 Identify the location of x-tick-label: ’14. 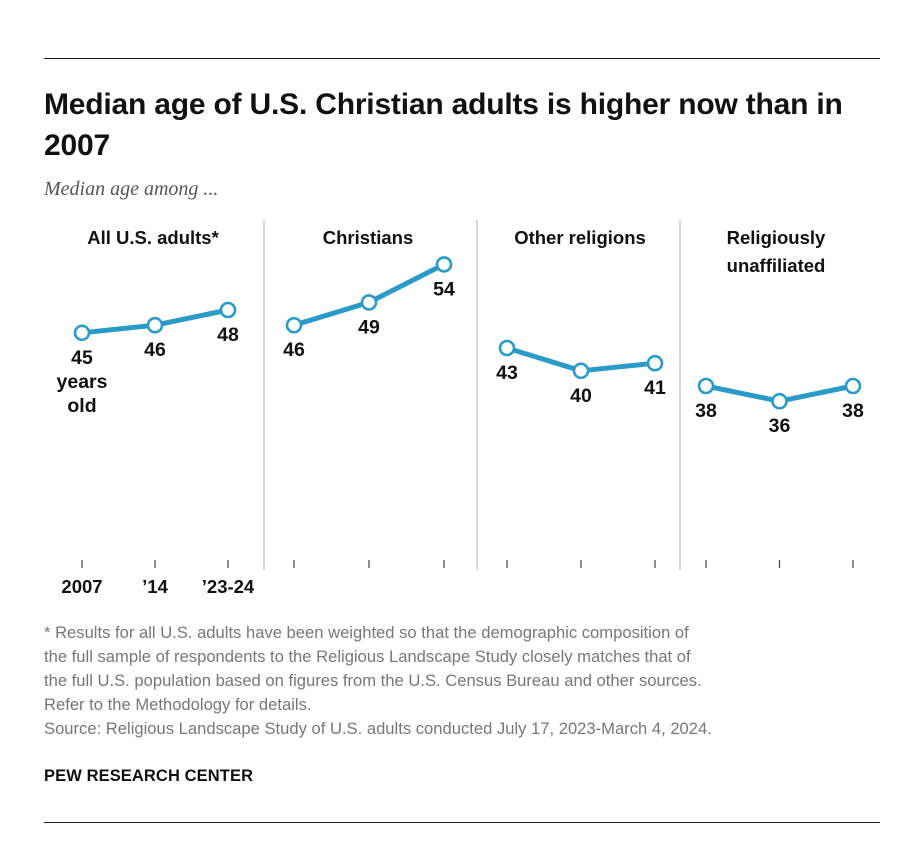
(155, 586).